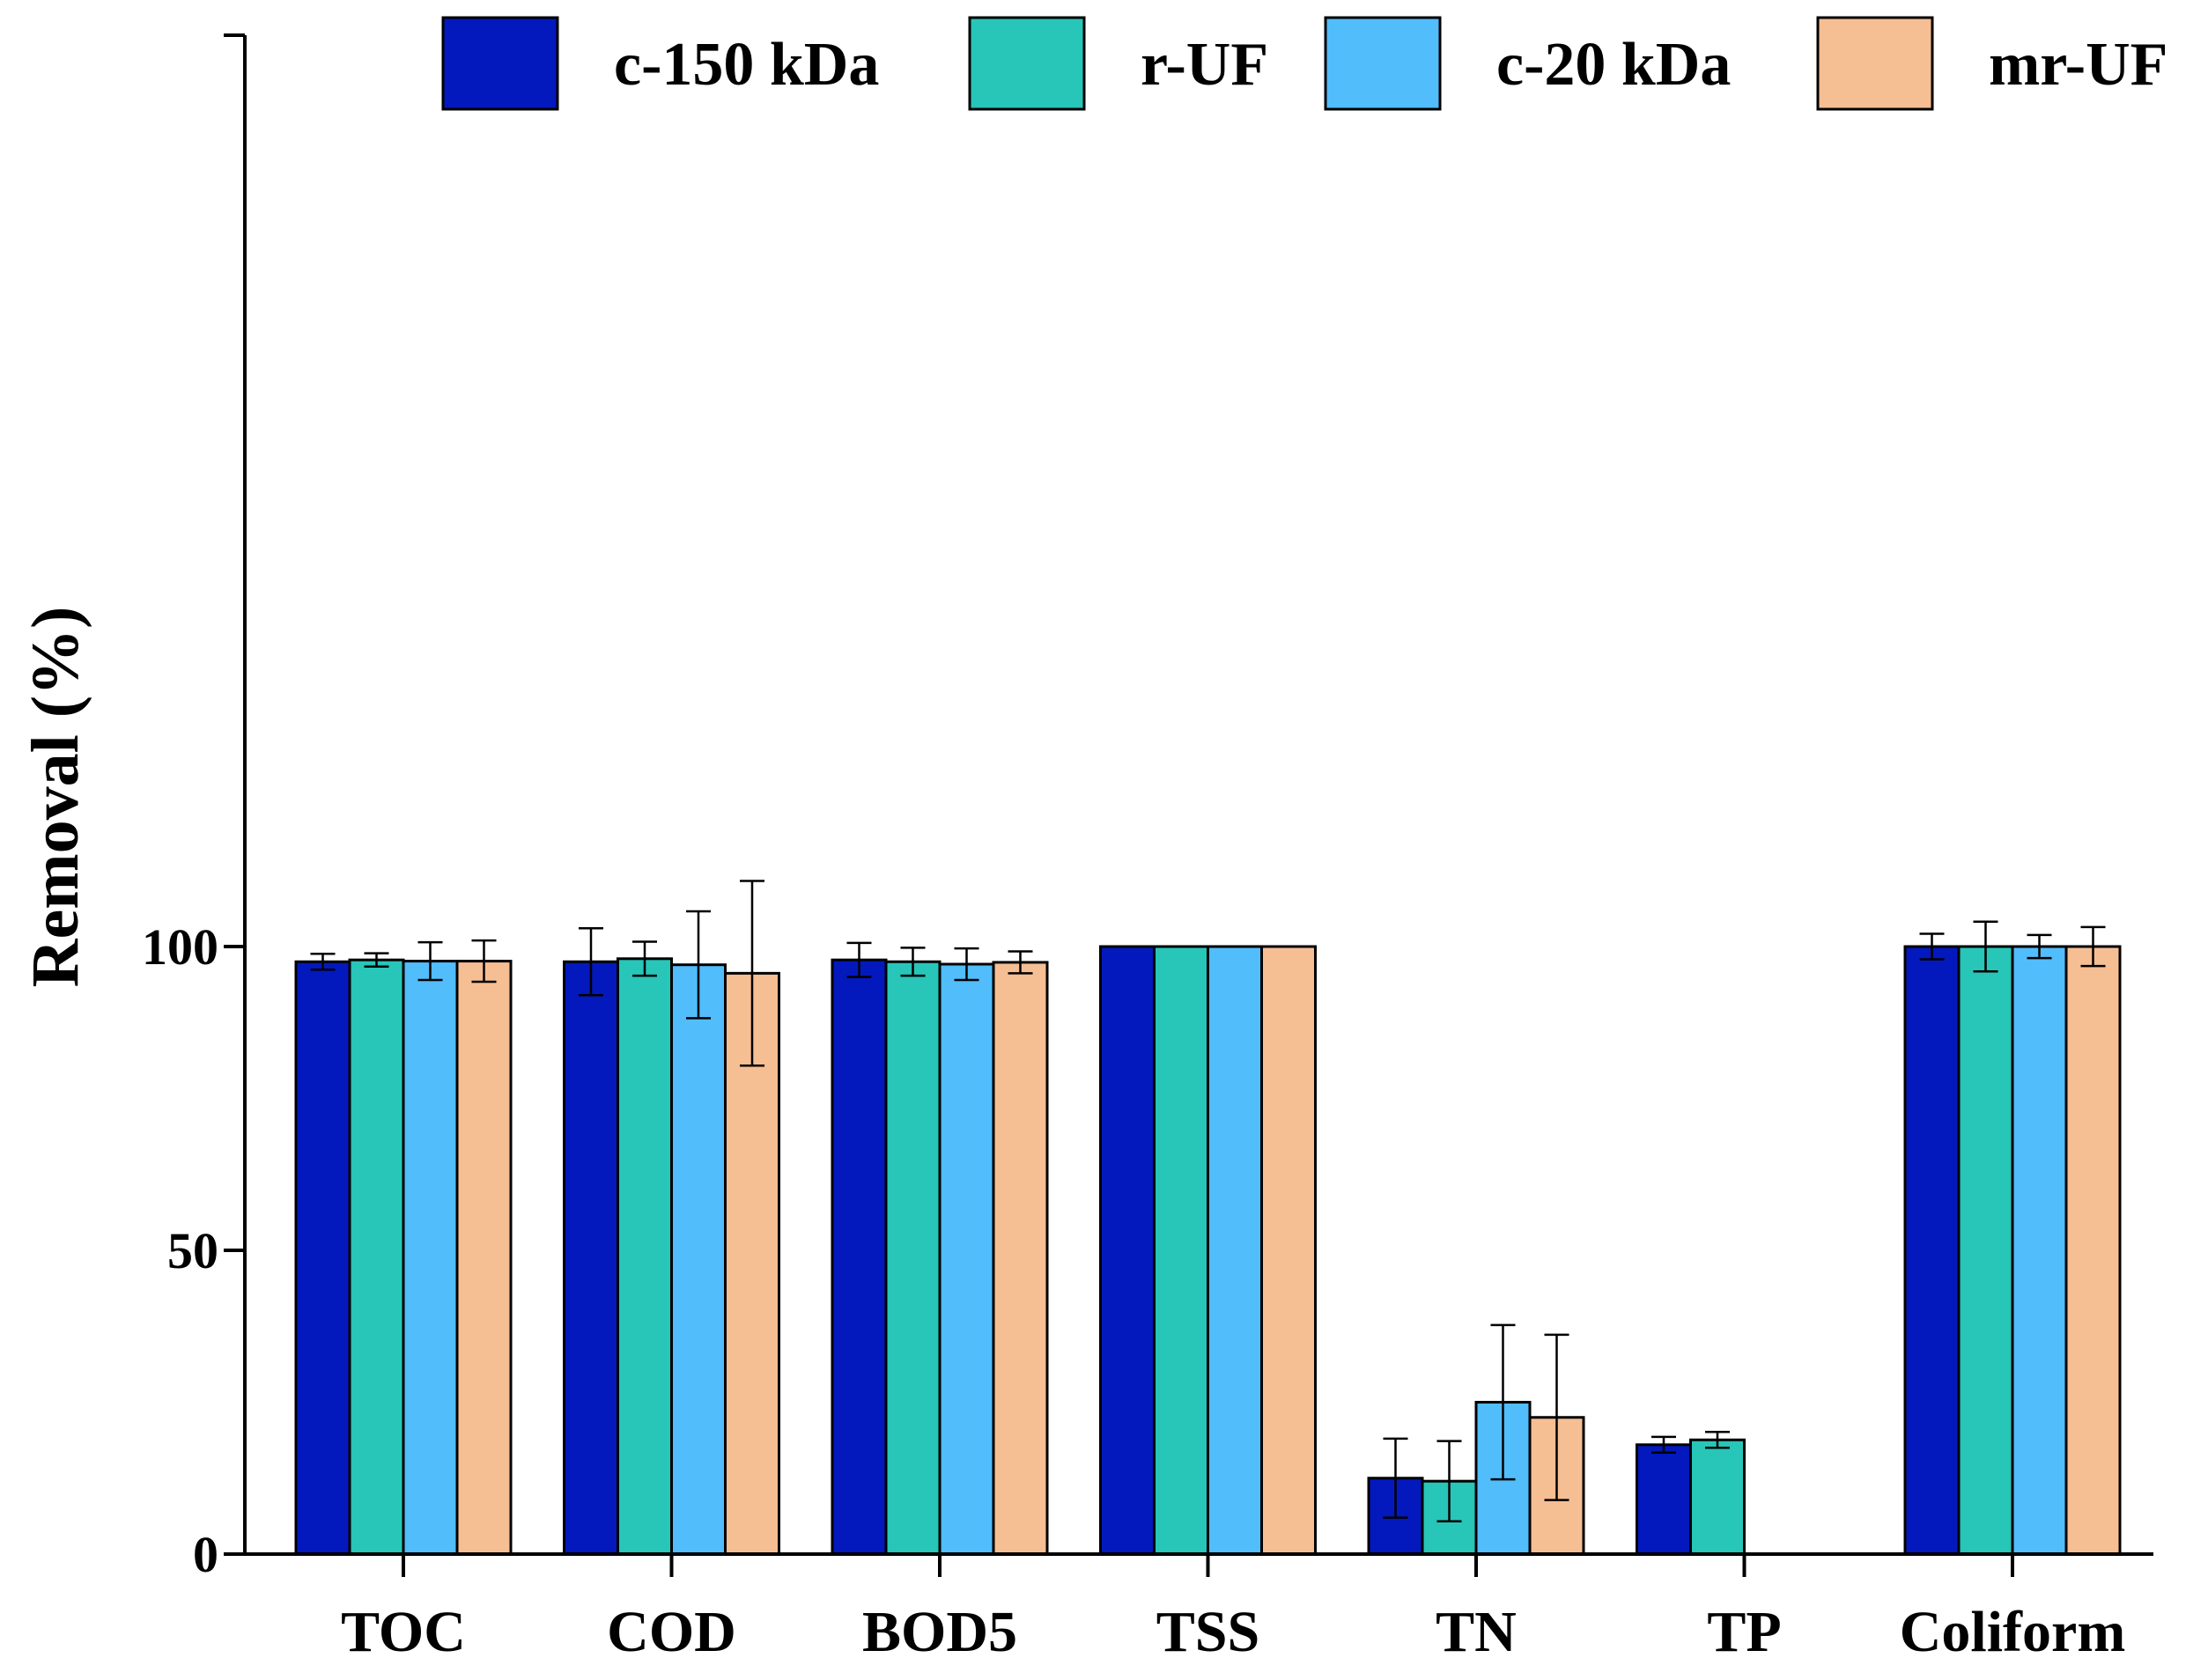 This screenshot has width=2208, height=1680. Describe the element at coordinates (2013, 1632) in the screenshot. I see `x-tick-label: Coliform` at that location.